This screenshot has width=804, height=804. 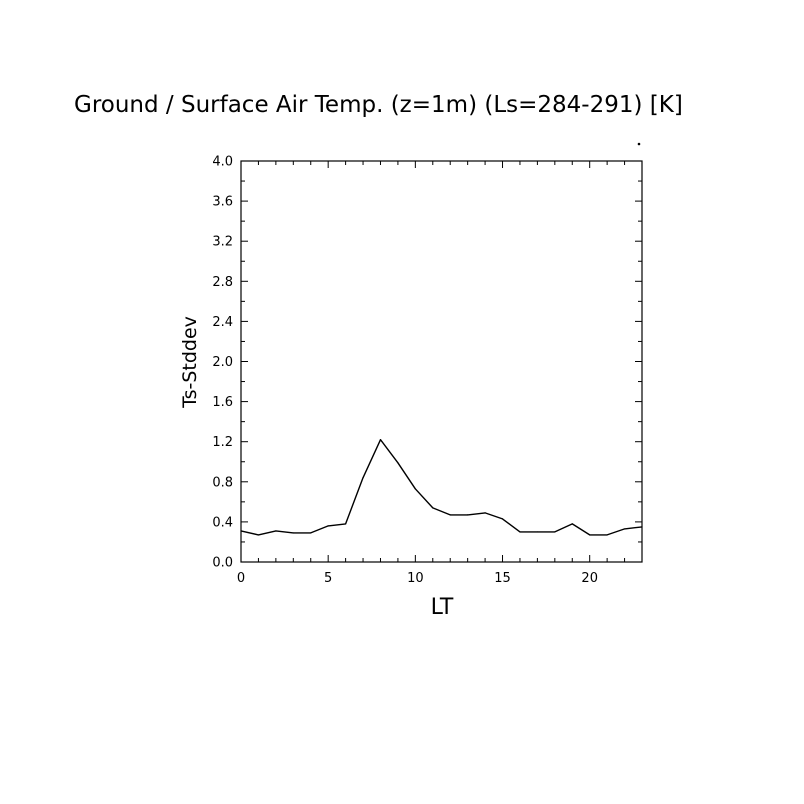 I want to click on y-tick-label: 2.4, so click(x=222, y=322).